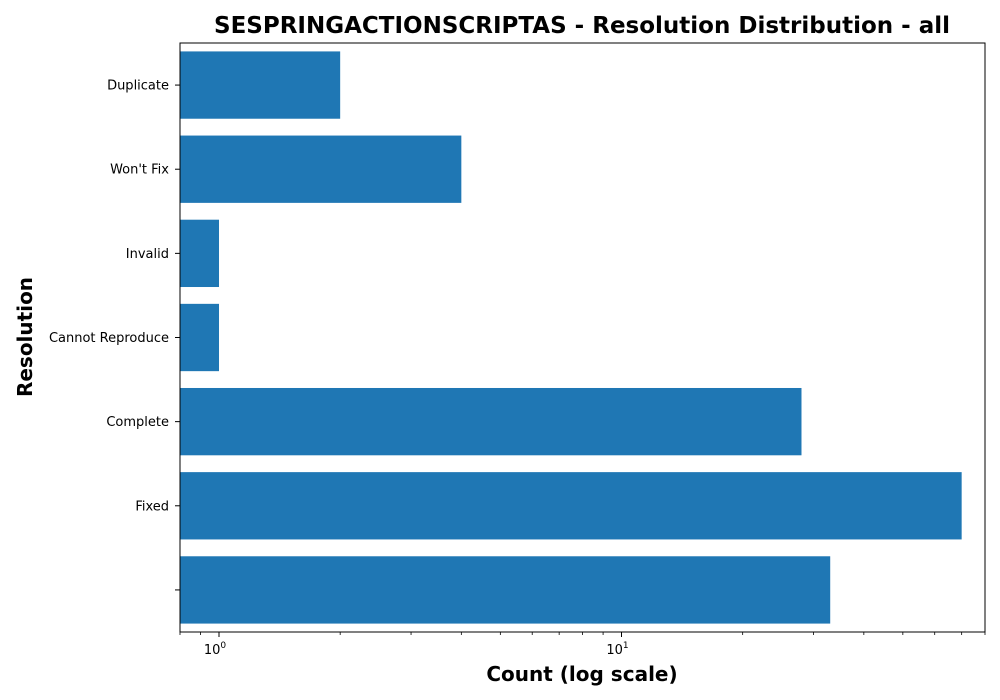  Describe the element at coordinates (147, 254) in the screenshot. I see `y-tick-label: Invalid` at that location.